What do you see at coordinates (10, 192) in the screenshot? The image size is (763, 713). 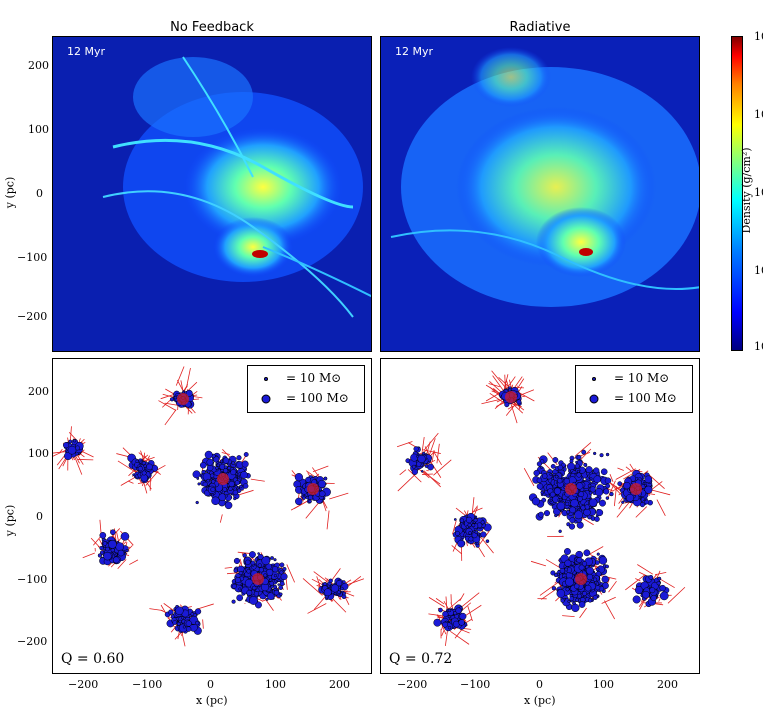 I see `y-axis-label-top: y (pc)` at bounding box center [10, 192].